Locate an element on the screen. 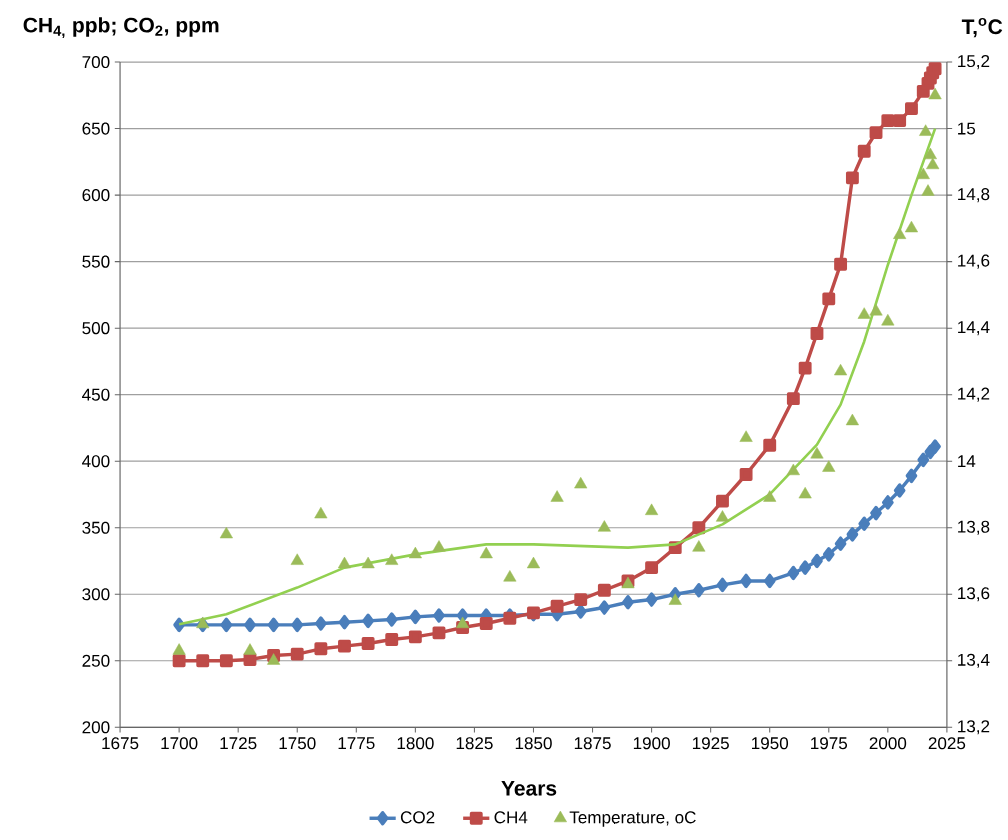  x-tick-label: 1750 is located at coordinates (297, 743).